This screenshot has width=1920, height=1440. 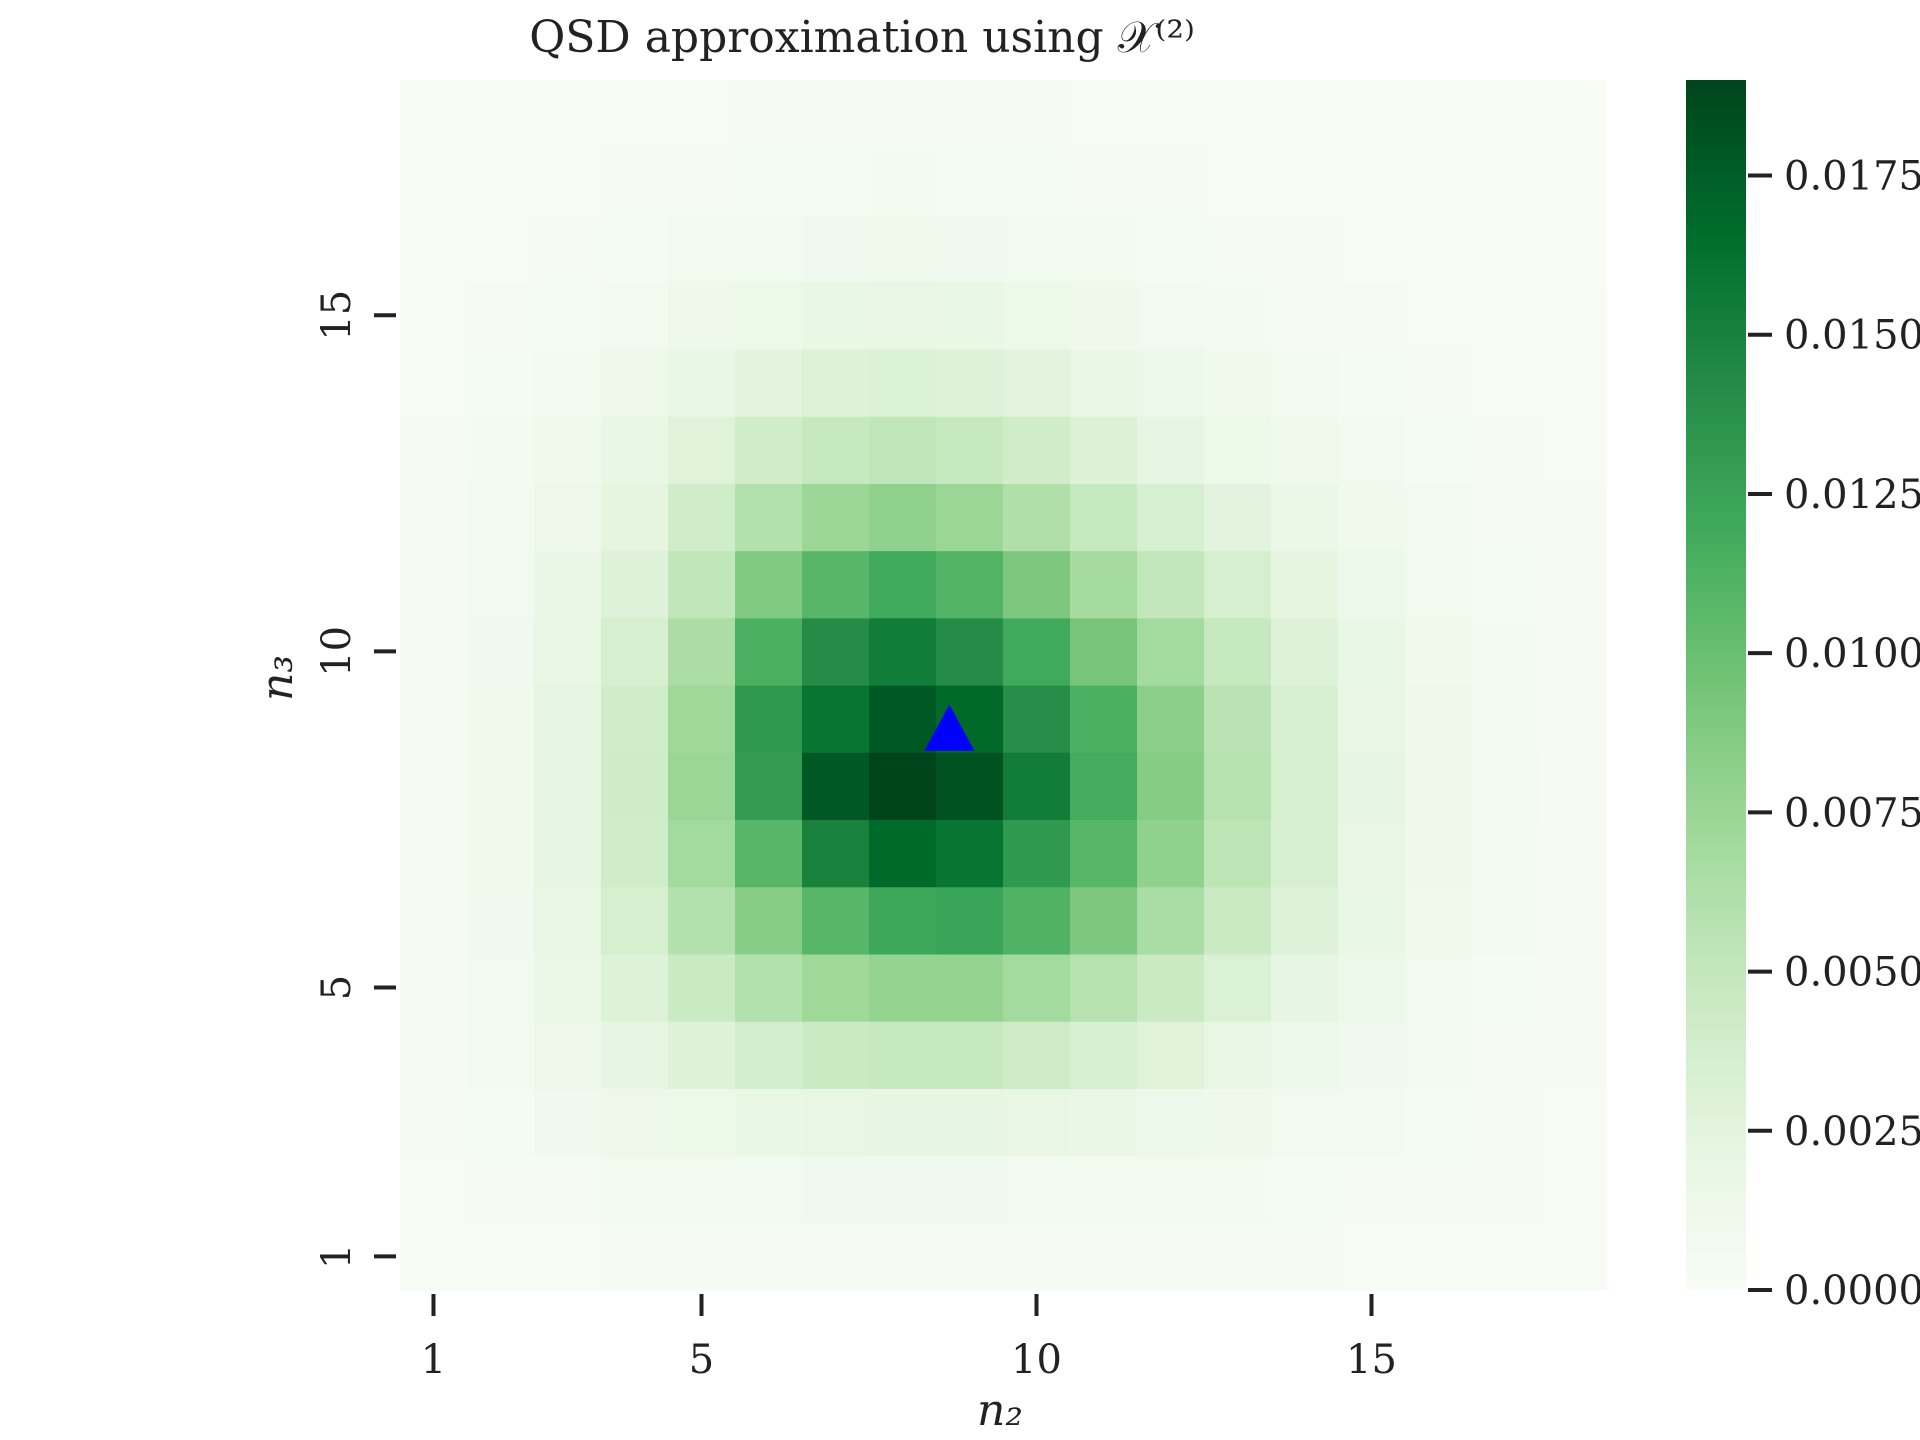 What do you see at coordinates (1852, 1132) in the screenshot?
I see `colorbar-tick-label: 0.0025` at bounding box center [1852, 1132].